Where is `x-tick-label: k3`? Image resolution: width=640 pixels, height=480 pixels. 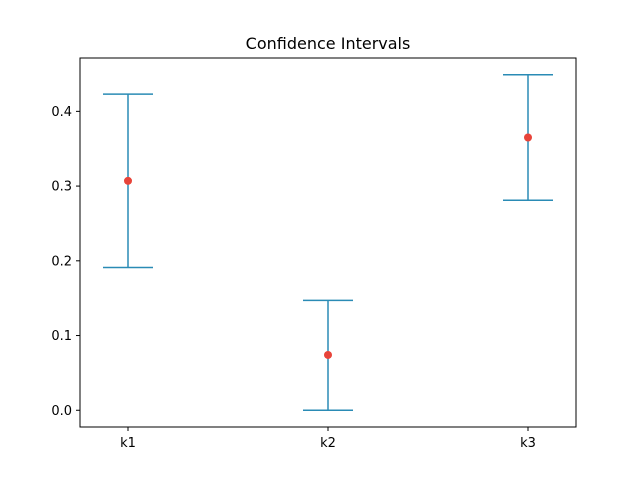
x-tick-label: k3 is located at coordinates (528, 443).